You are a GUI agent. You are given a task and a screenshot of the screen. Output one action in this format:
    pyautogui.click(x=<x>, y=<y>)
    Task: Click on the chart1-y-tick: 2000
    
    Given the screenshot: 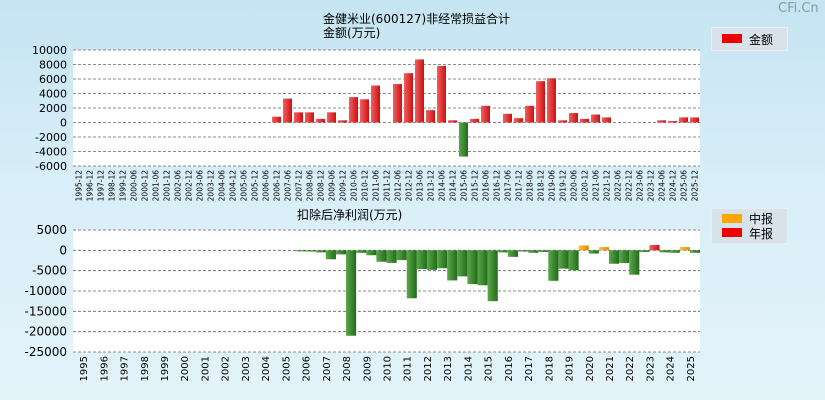 What is the action you would take?
    pyautogui.click(x=53, y=108)
    